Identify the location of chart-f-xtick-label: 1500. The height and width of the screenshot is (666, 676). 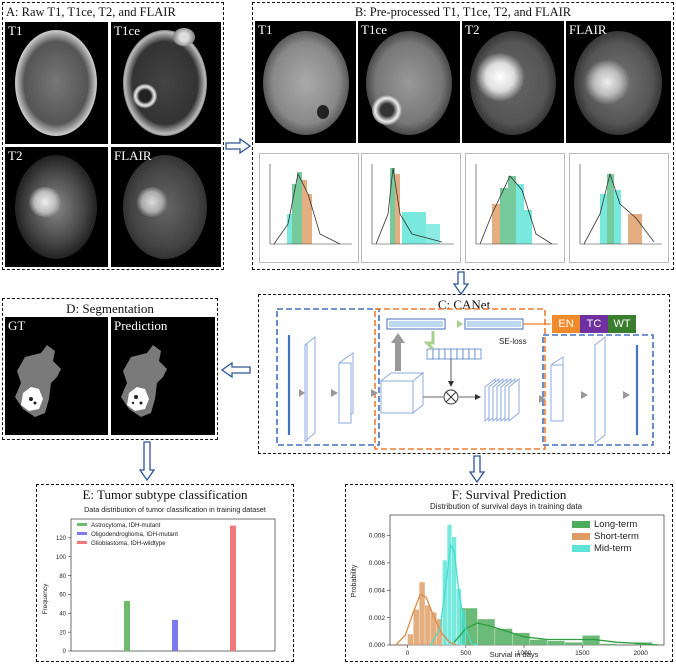
(582, 653).